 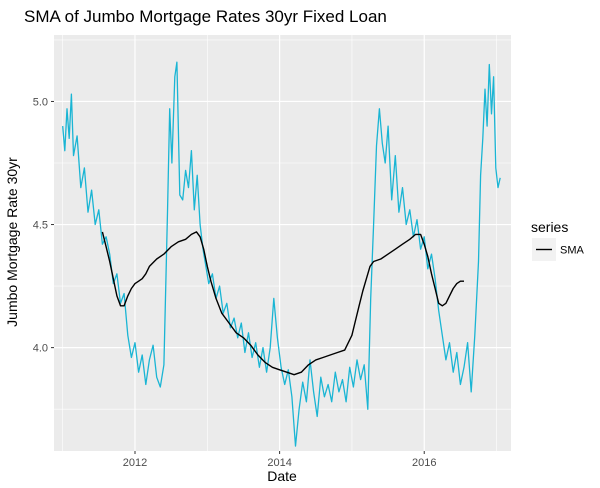 What do you see at coordinates (12, 242) in the screenshot?
I see `y-axis-title: Jumbo Mortgage Rate 30yr` at bounding box center [12, 242].